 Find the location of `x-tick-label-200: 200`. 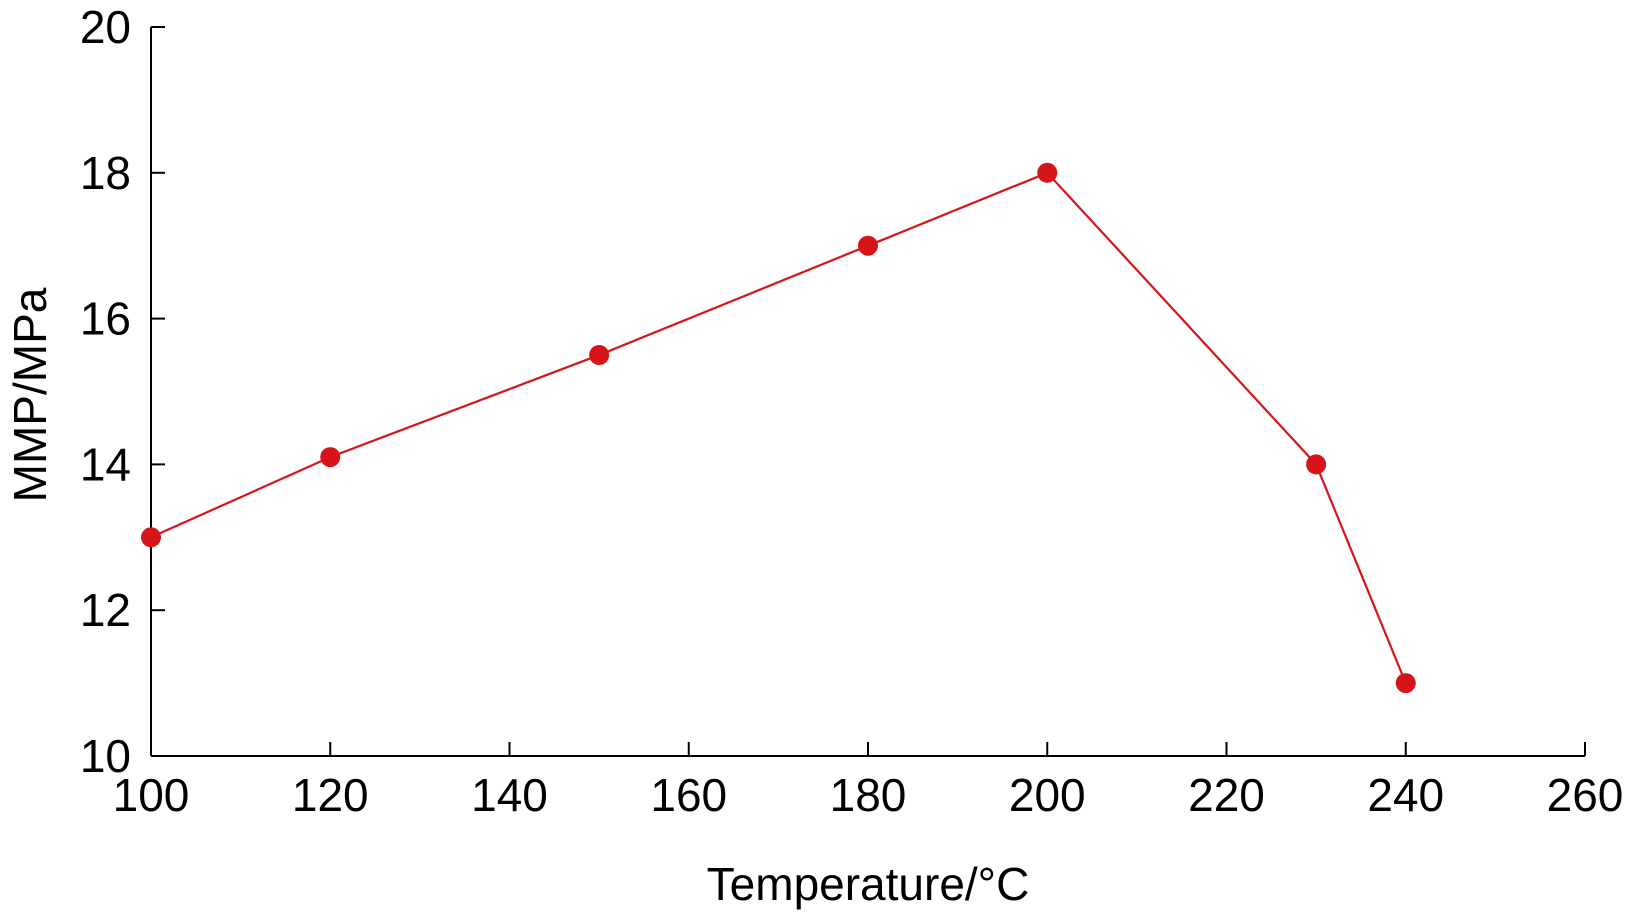

x-tick-label-200: 200 is located at coordinates (1047, 795).